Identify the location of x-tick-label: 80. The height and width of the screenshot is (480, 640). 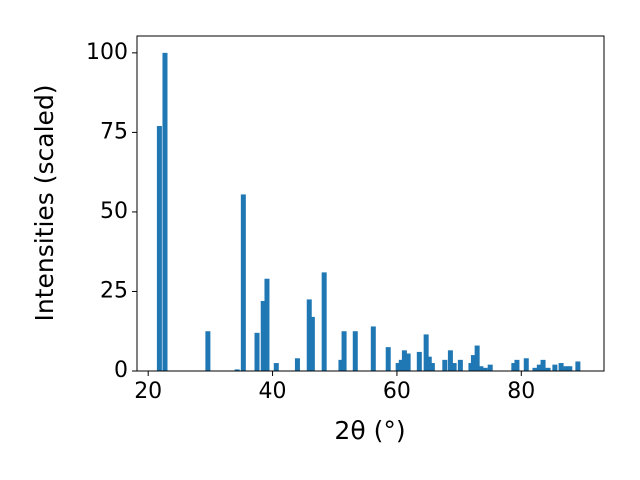
(521, 391).